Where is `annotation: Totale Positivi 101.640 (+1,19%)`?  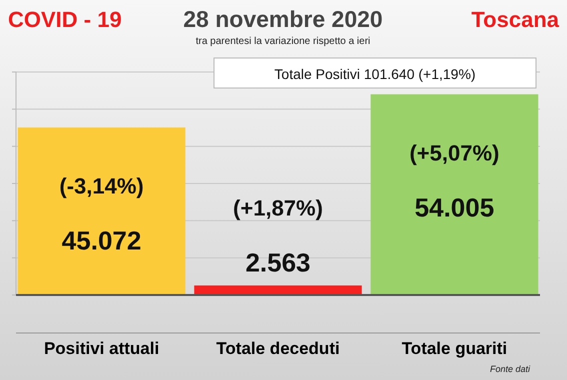
annotation: Totale Positivi 101.640 (+1,19%) is located at coordinates (375, 74).